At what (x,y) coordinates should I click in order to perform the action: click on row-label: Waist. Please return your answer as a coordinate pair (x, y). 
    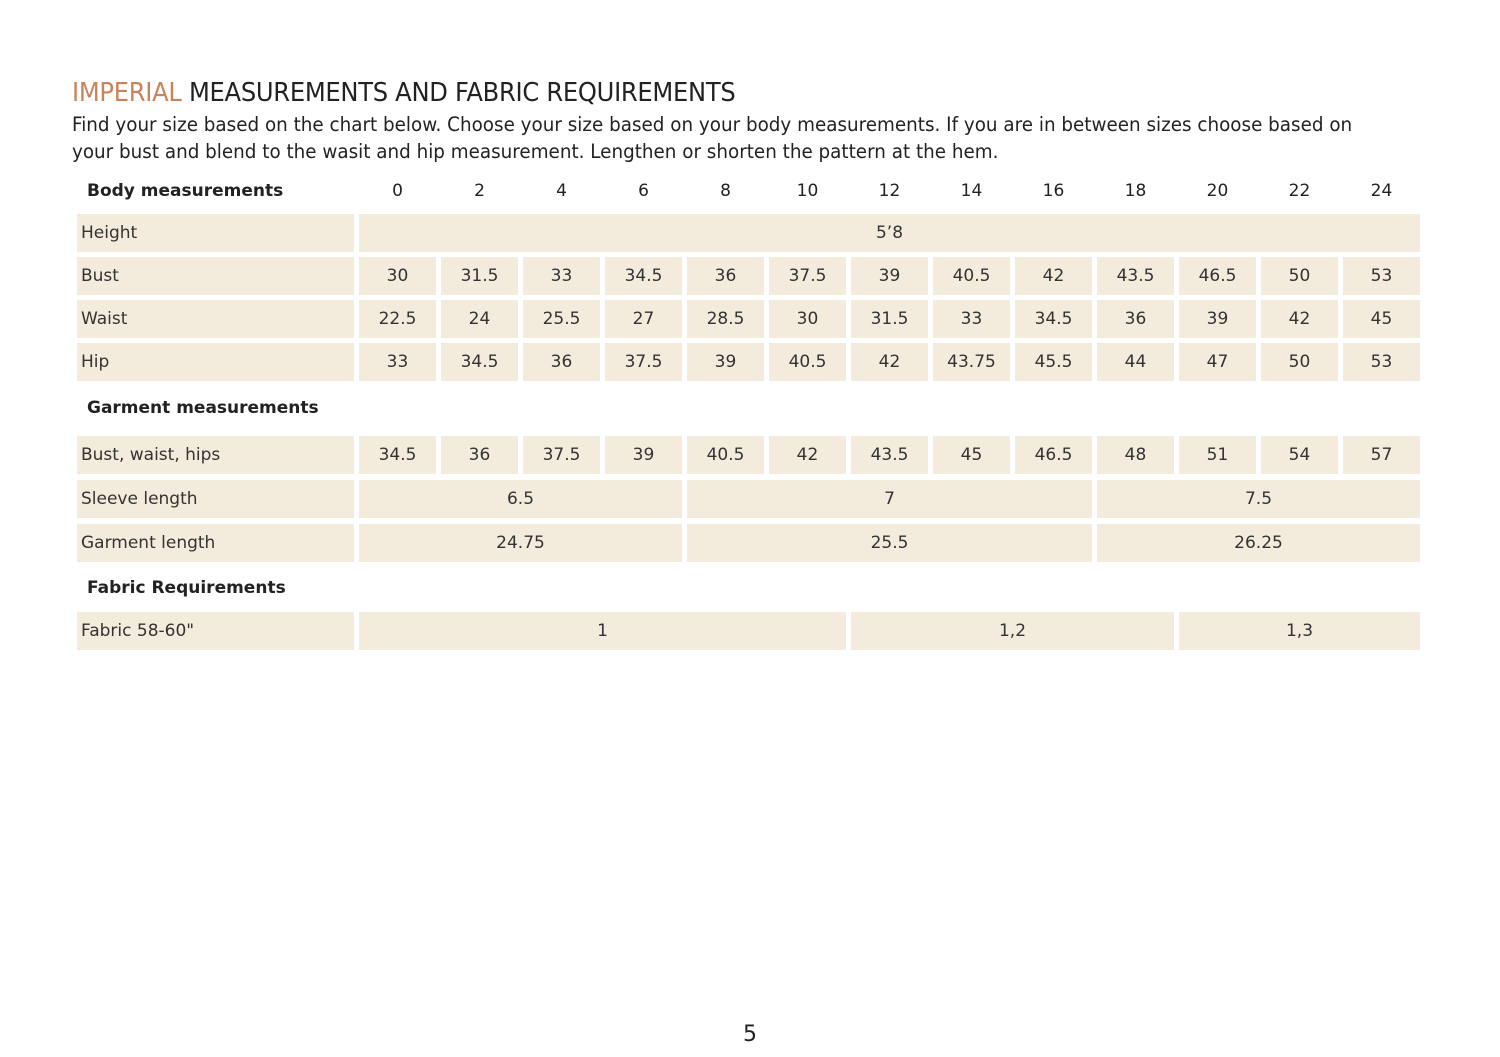
    Looking at the image, I should click on (215, 319).